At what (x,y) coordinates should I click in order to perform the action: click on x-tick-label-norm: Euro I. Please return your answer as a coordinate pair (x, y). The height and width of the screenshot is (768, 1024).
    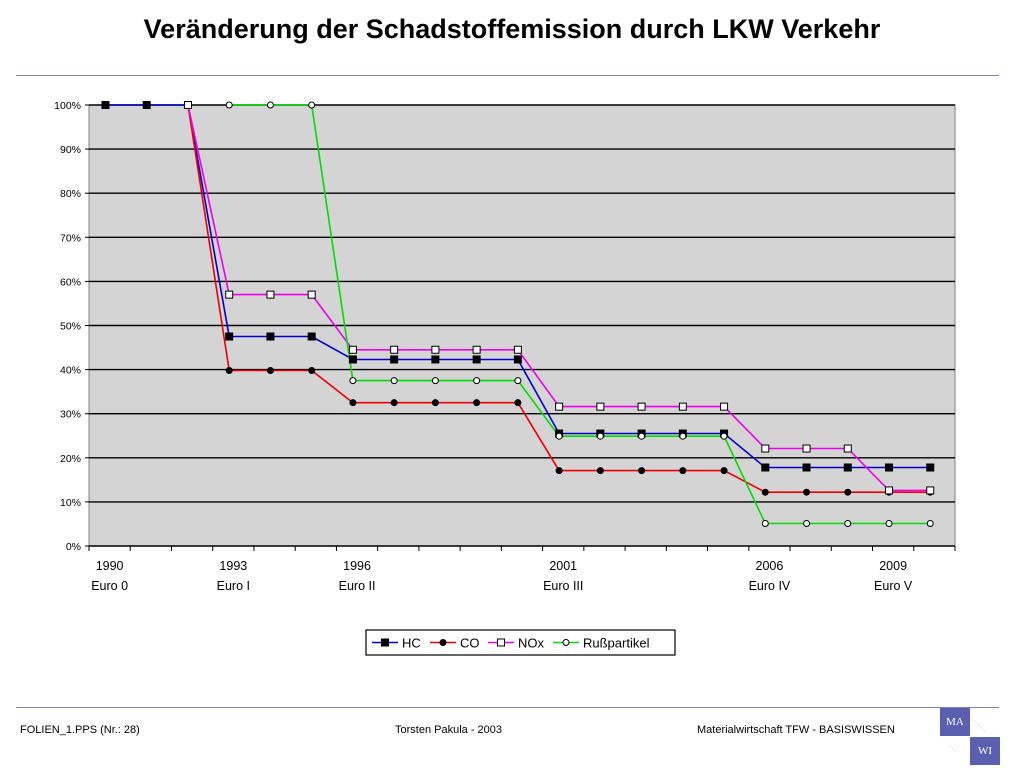
    Looking at the image, I should click on (233, 586).